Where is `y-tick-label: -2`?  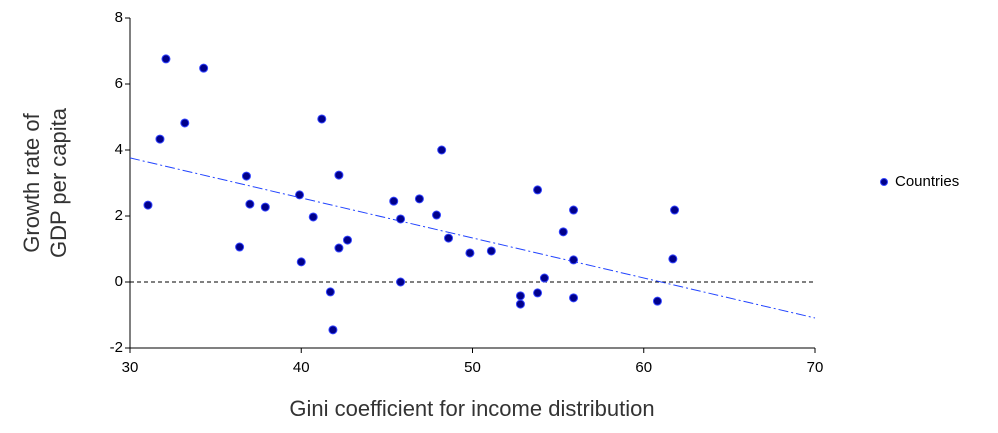 y-tick-label: -2 is located at coordinates (116, 347).